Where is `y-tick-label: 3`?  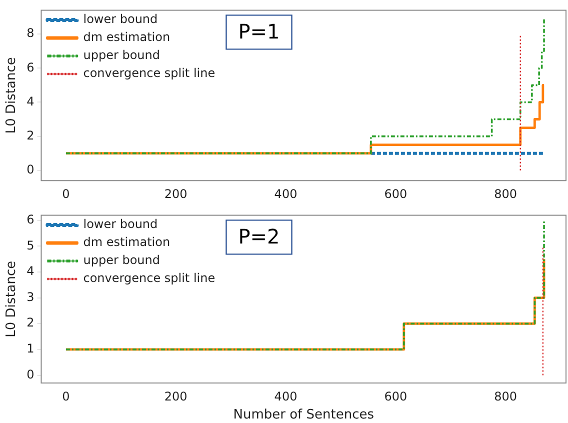
y-tick-label: 3 is located at coordinates (30, 297).